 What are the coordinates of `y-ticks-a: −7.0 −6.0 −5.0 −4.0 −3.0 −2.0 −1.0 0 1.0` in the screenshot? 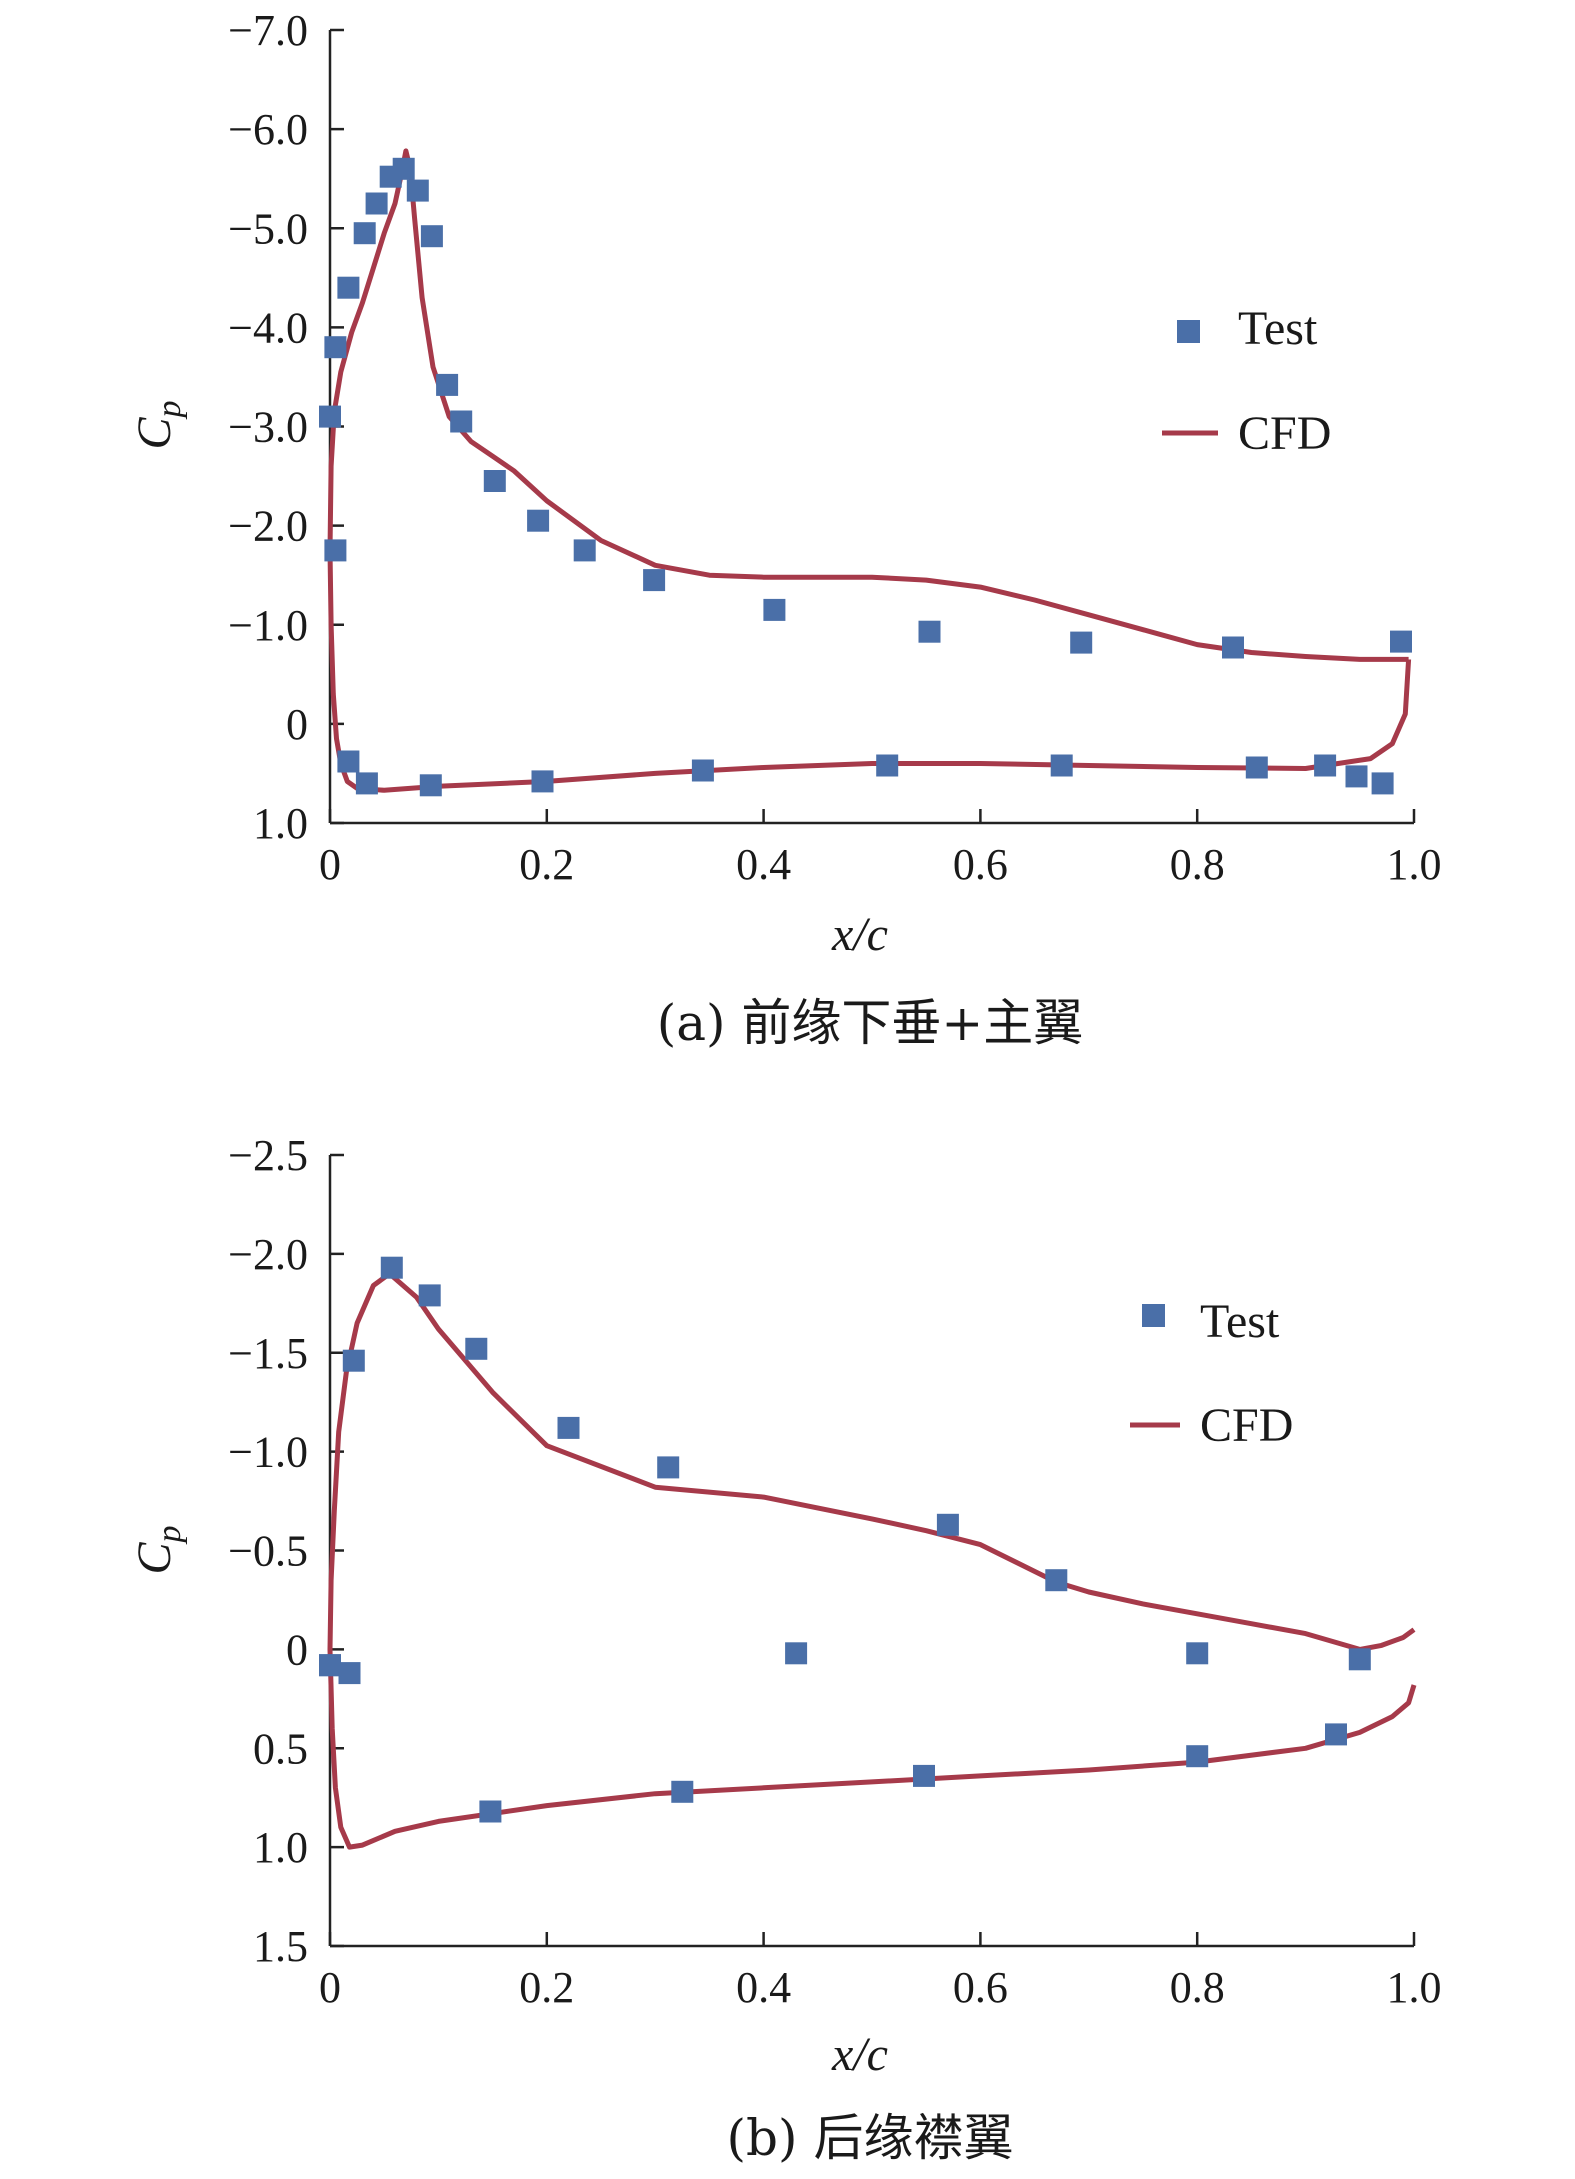 It's located at (286, 427).